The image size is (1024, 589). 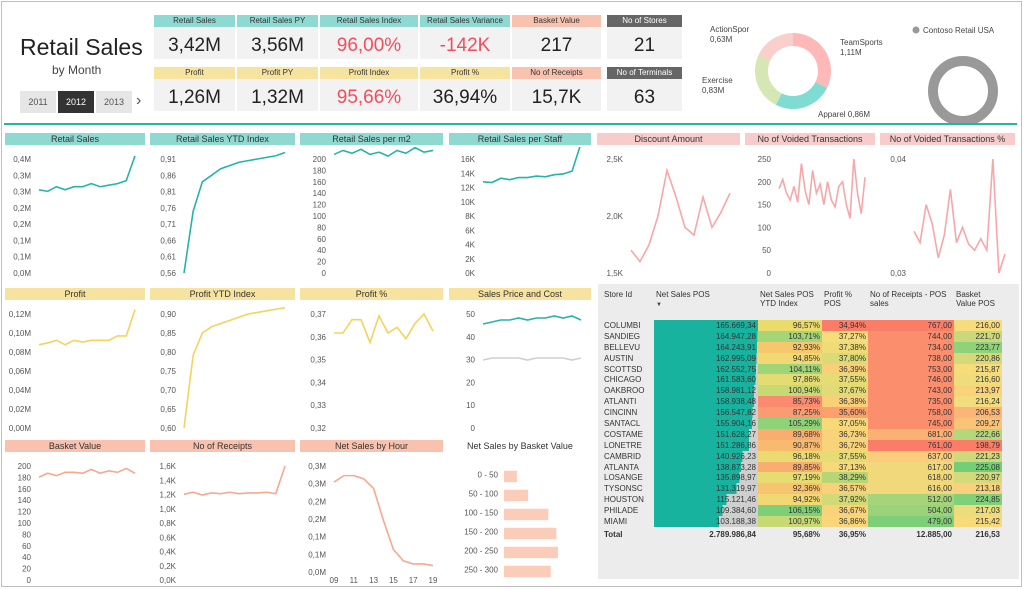 What do you see at coordinates (659, 305) in the screenshot?
I see `sort-desc-icon: ▼` at bounding box center [659, 305].